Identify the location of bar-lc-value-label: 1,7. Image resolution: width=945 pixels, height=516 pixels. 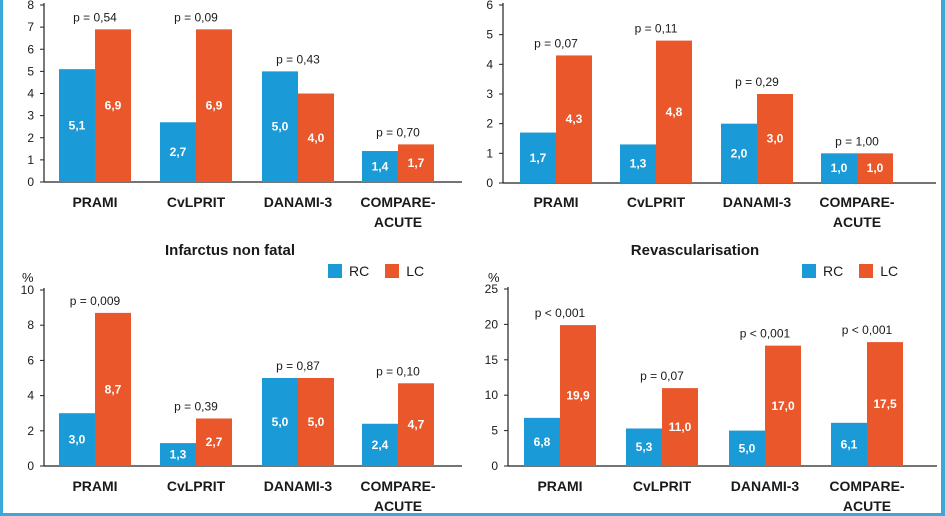
(416, 163).